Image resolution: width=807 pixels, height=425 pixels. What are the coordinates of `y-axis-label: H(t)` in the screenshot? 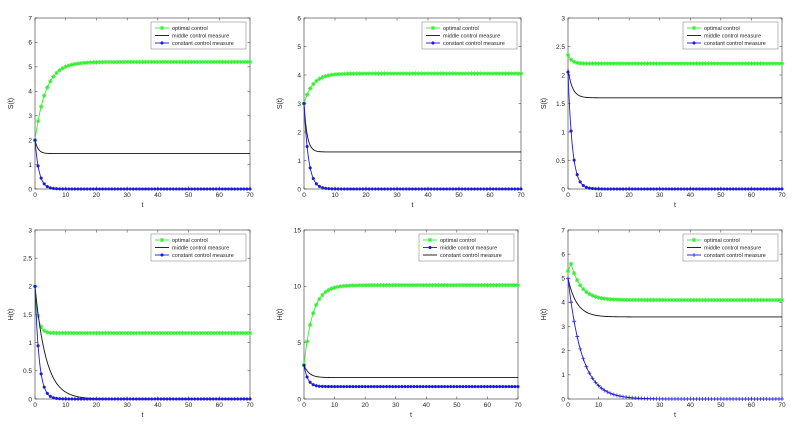 It's located at (544, 315).